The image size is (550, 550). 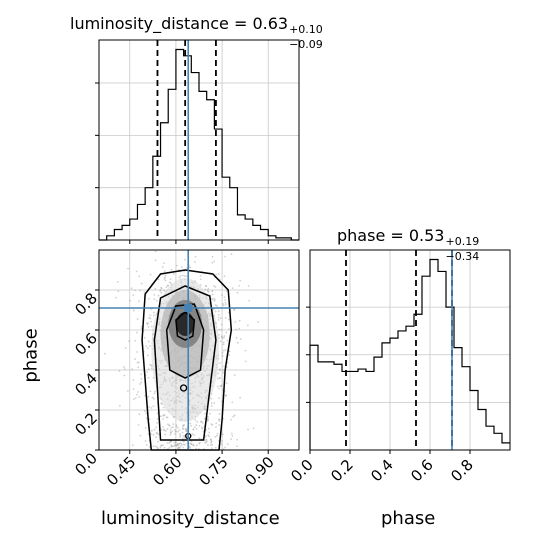 I want to click on xlabel-phase: phase, so click(x=408, y=518).